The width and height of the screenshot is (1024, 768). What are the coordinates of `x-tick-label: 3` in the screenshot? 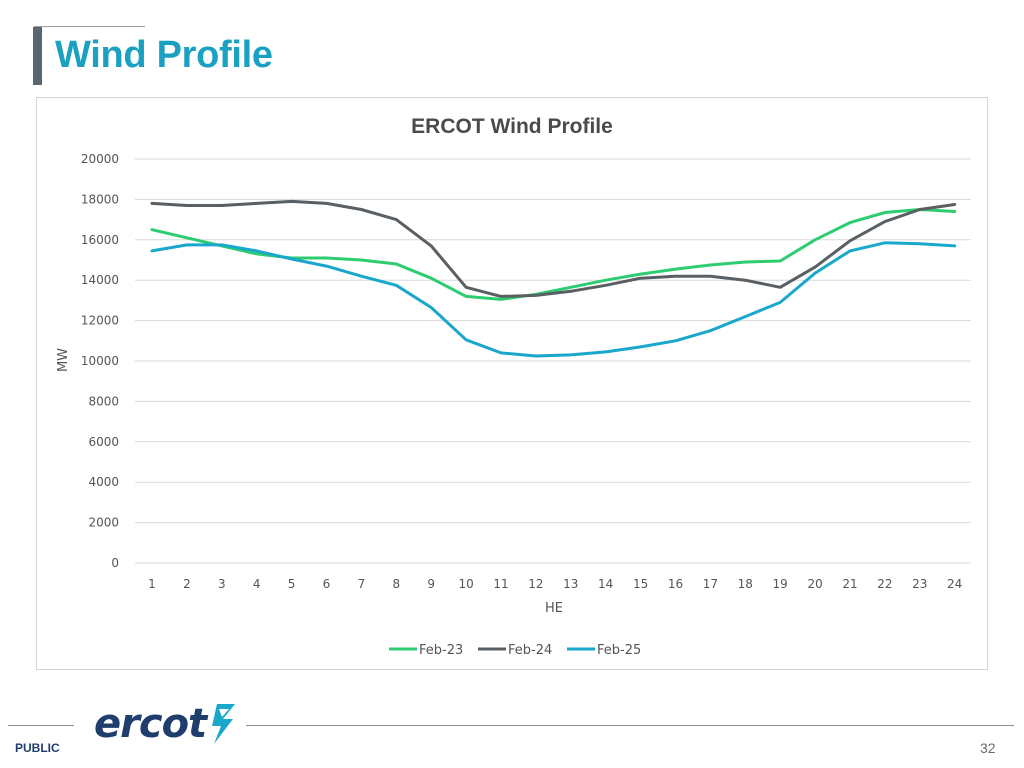 It's located at (222, 584).